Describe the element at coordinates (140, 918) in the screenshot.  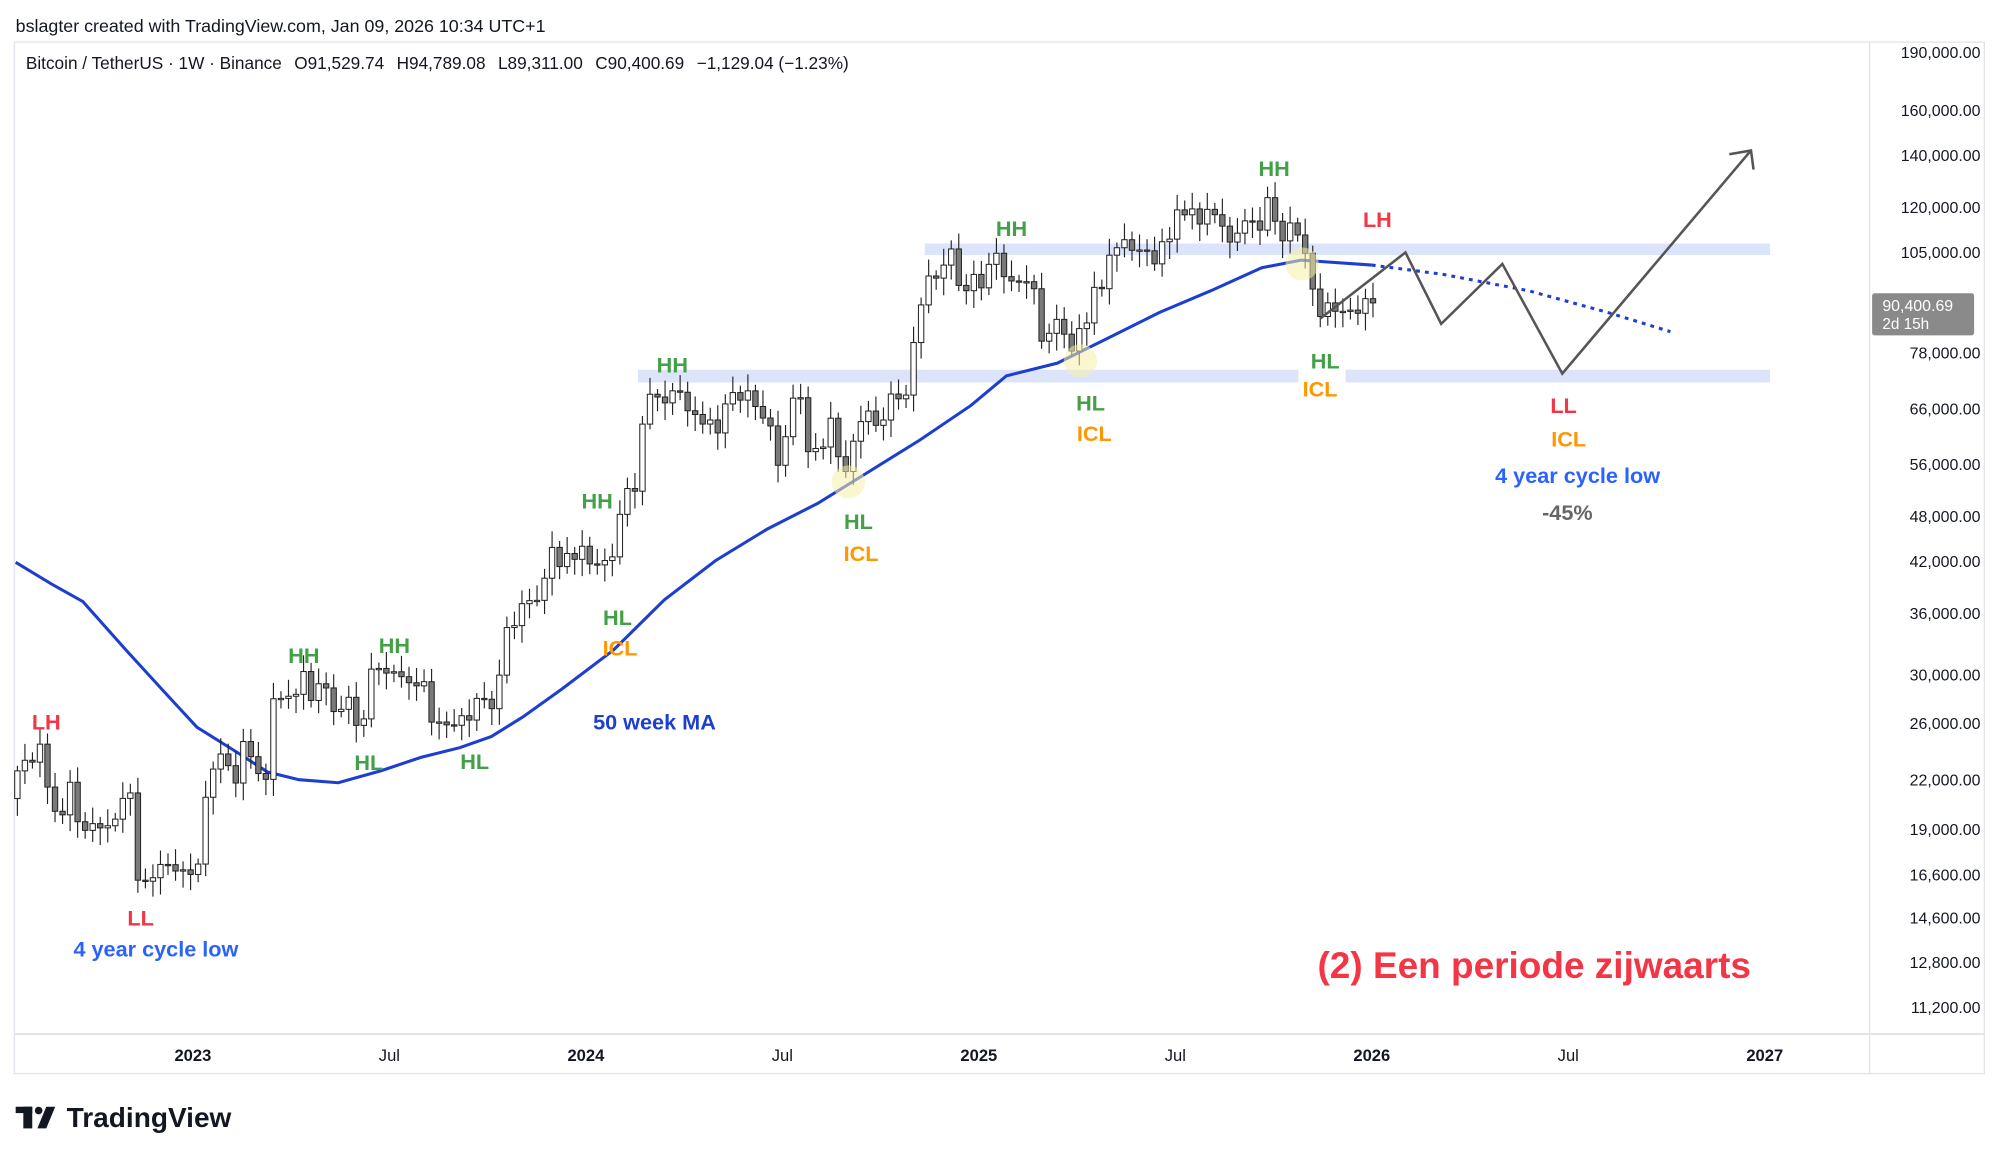
I see `annotation-ll1: LL` at that location.